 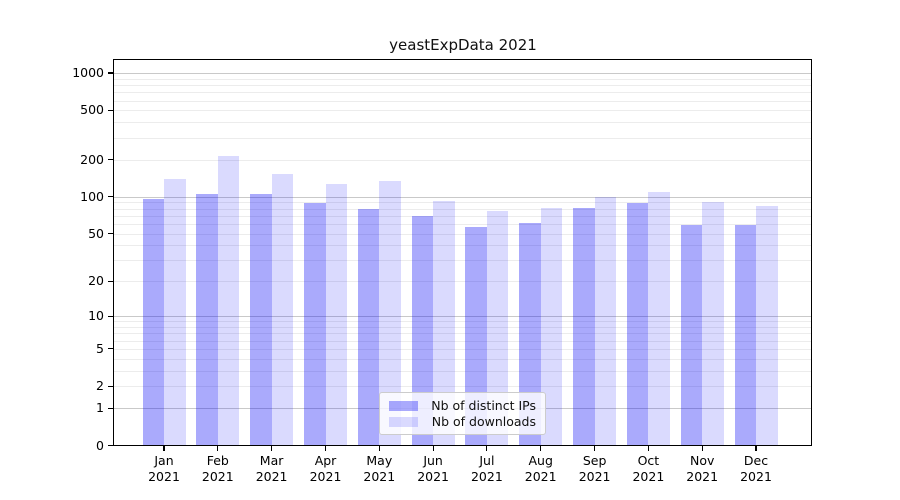 I want to click on x-tick-label-jul: Jul 2021, so click(x=486, y=468).